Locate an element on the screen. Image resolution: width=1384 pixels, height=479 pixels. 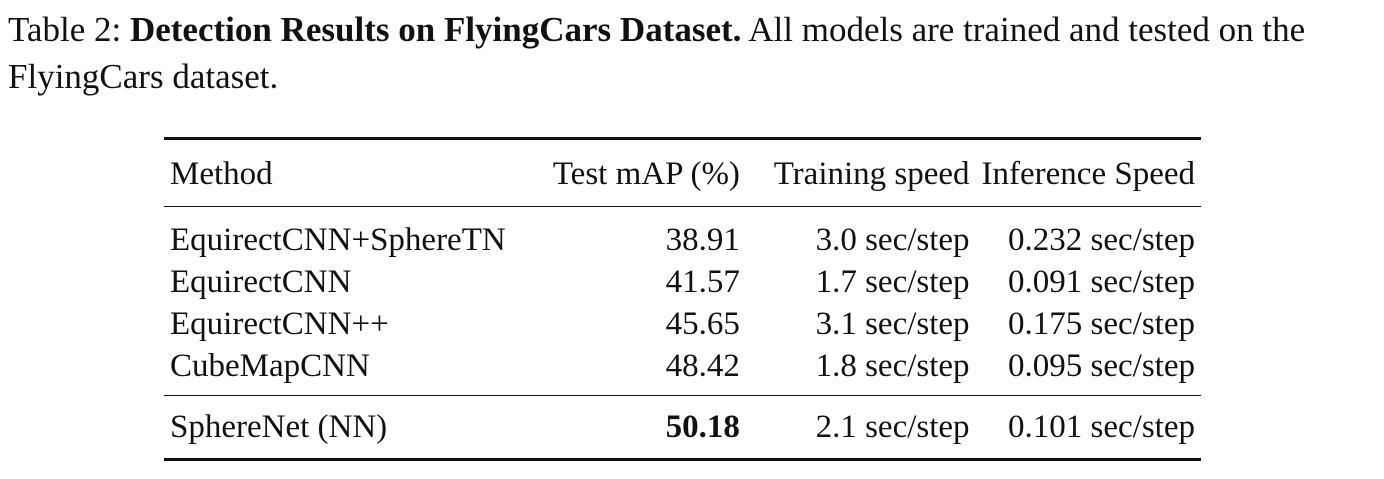
header-inference-speed: Inference Speed is located at coordinates (1088, 172).